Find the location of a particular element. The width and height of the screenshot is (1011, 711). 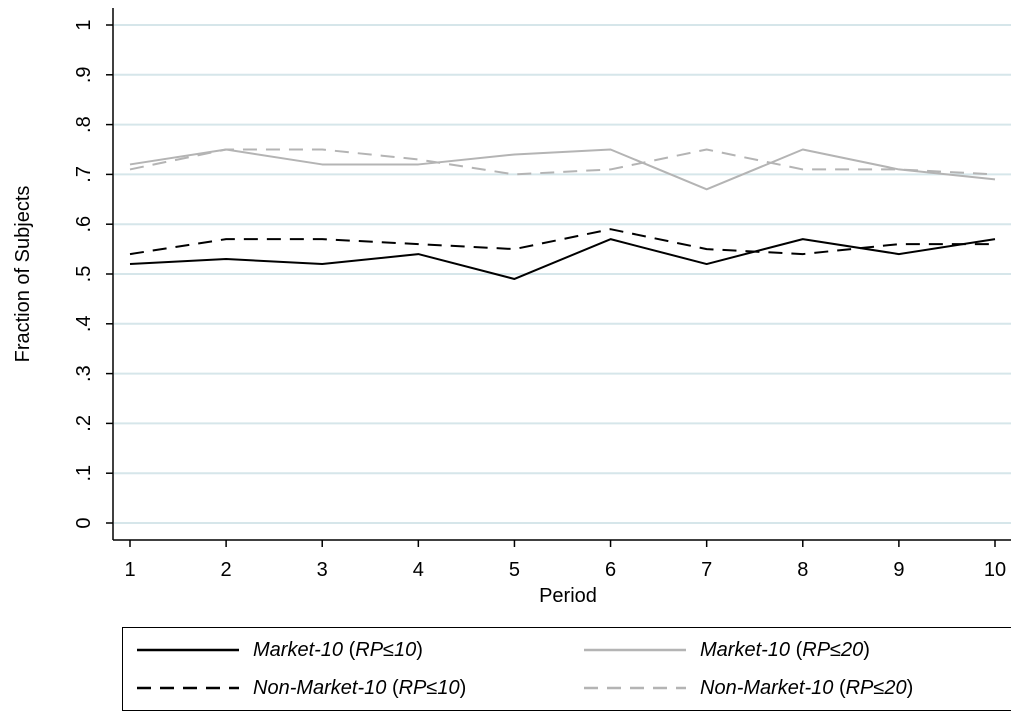

legend-swatch-nonmarket-rp10 is located at coordinates (188, 688).